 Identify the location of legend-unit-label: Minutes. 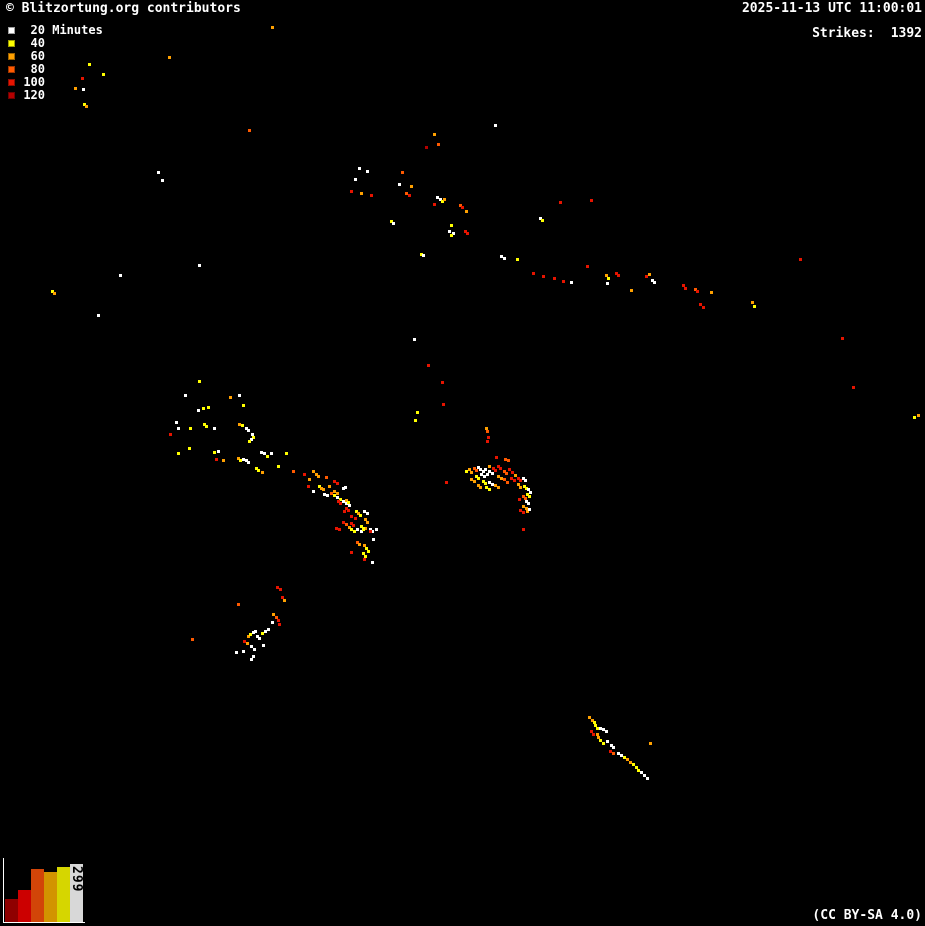
(74, 30).